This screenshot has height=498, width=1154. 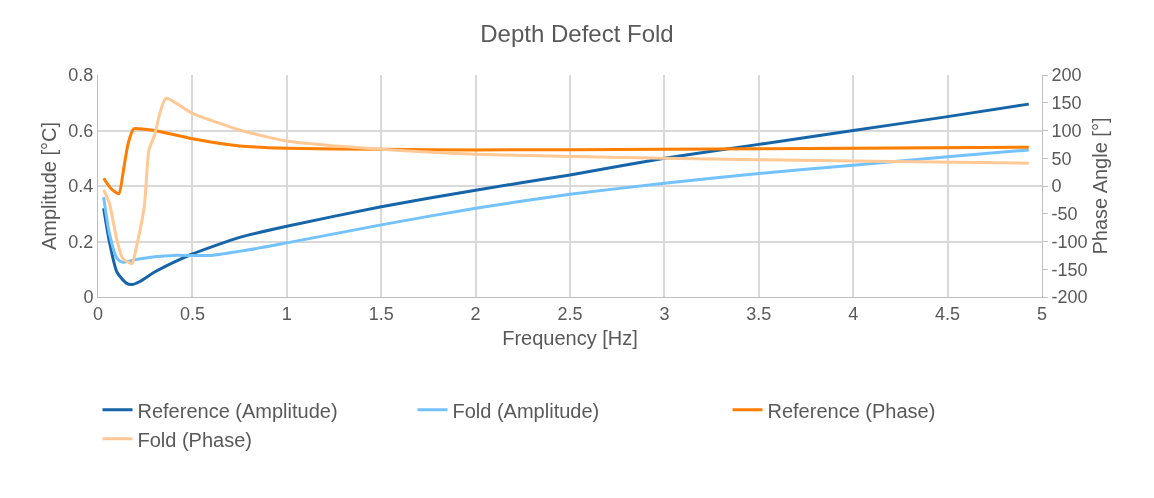 I want to click on chart-title: Depth Defect Fold, so click(x=577, y=33).